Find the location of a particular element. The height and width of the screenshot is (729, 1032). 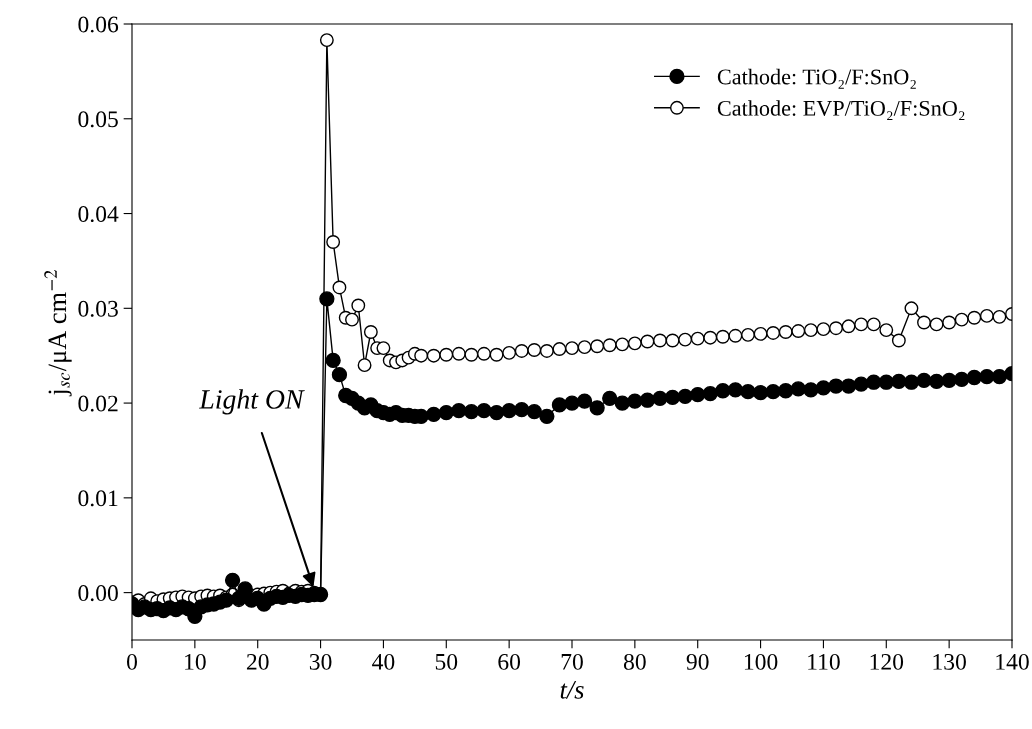

x-tick-label: 70 is located at coordinates (572, 661).